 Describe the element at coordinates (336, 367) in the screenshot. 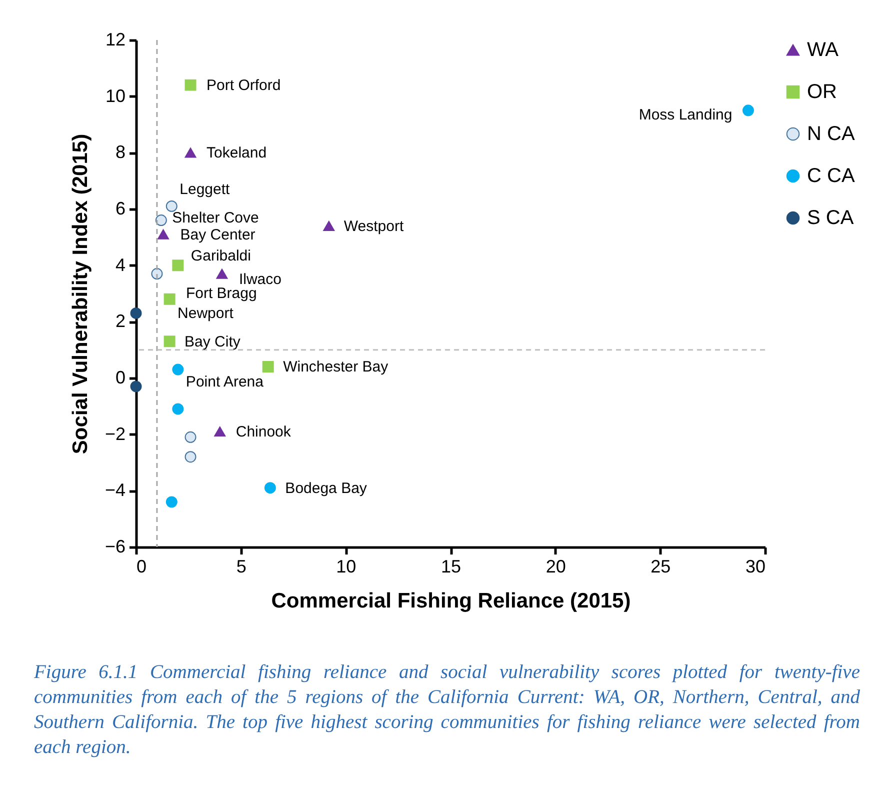

I see `annotation: Winchester Bay` at that location.